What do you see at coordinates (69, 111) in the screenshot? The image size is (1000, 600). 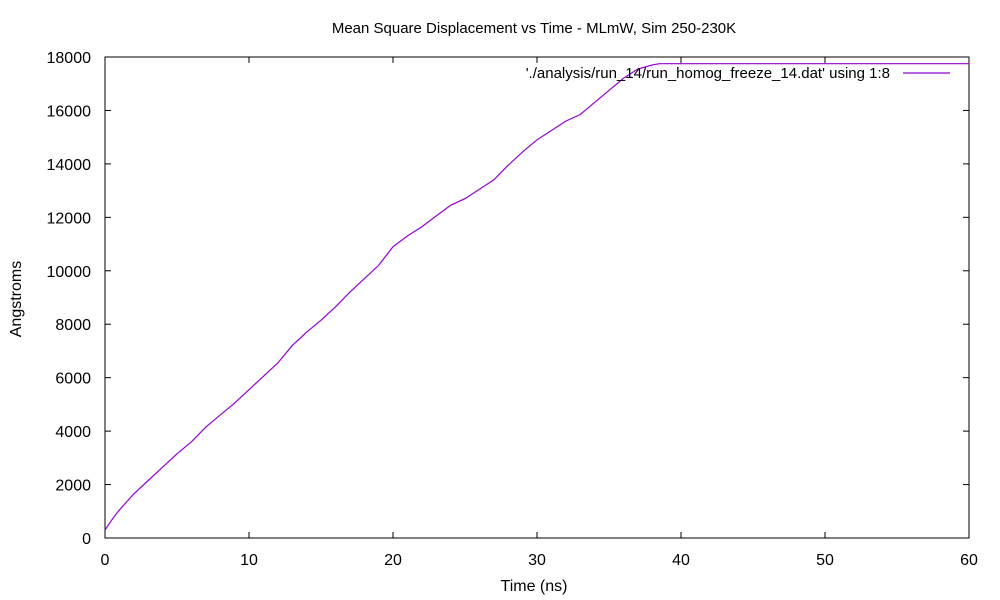 I see `y-tick-label: 16000` at bounding box center [69, 111].